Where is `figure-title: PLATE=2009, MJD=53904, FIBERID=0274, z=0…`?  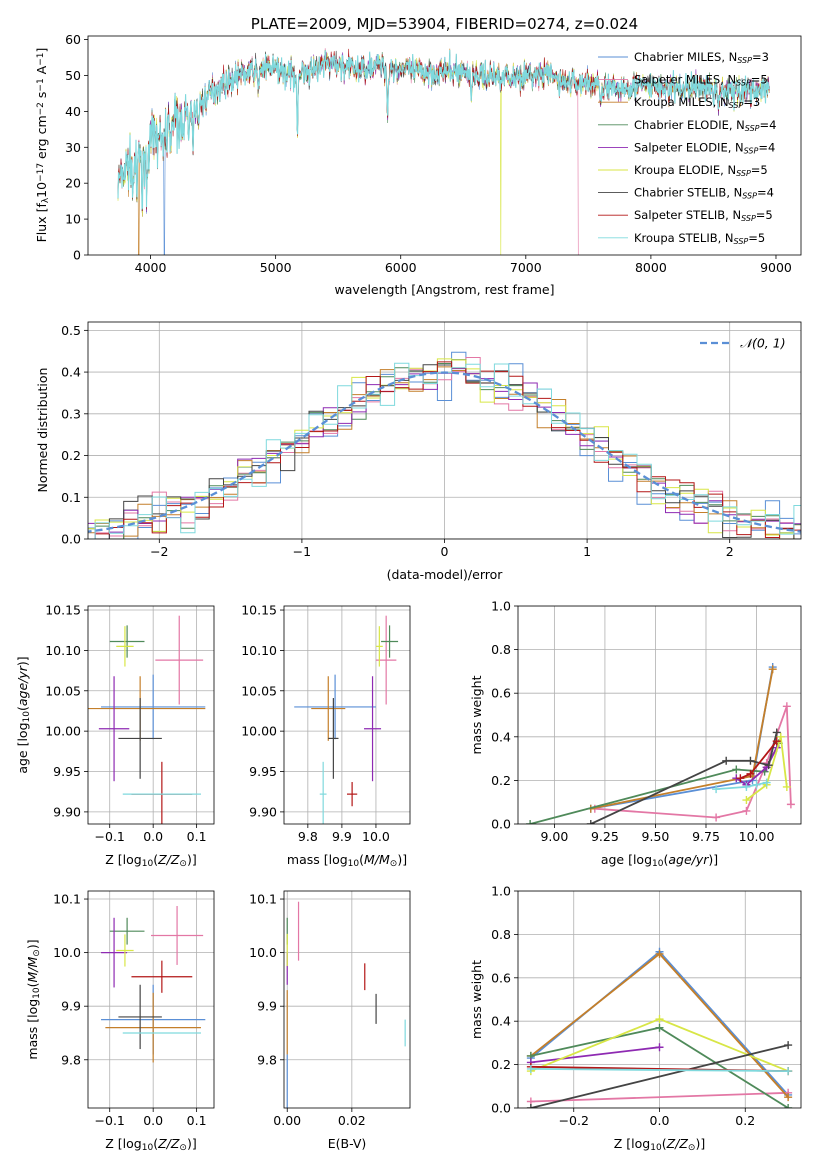 figure-title: PLATE=2009, MJD=53904, FIBERID=0274, z=0… is located at coordinates (444, 24).